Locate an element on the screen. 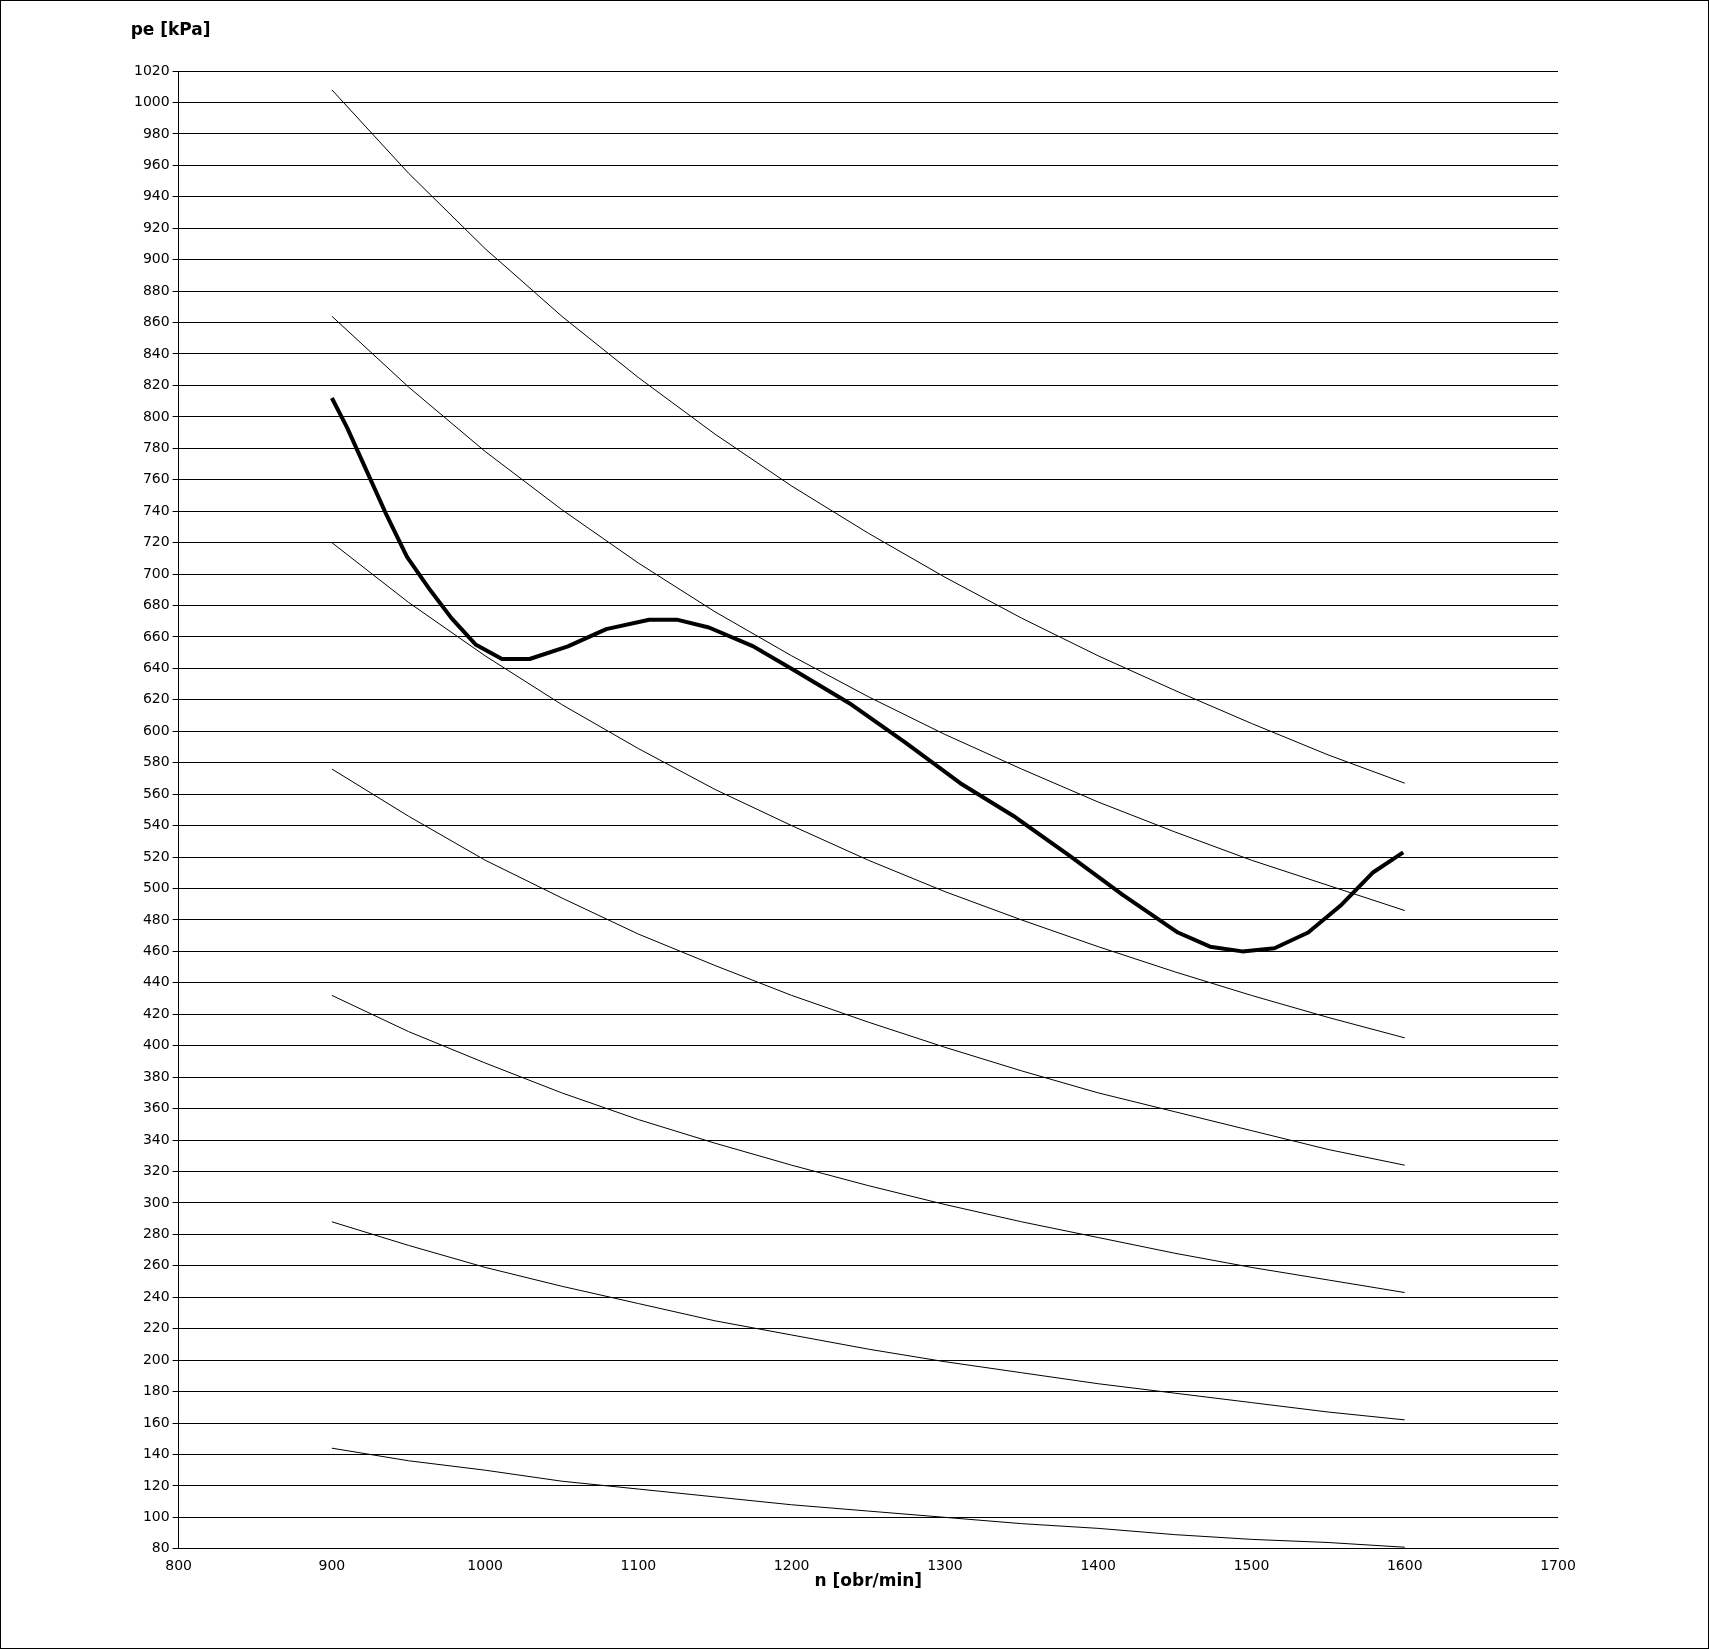  y-tick-label: 500 is located at coordinates (156, 887).